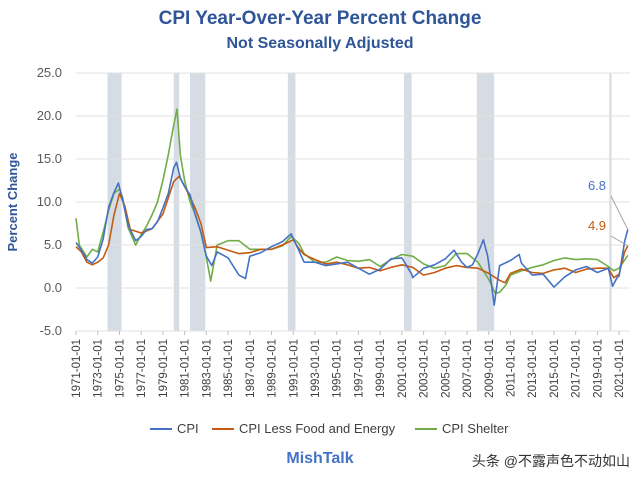 The image size is (640, 483). What do you see at coordinates (555, 368) in the screenshot?
I see `x-tick-label: 2015-01-01` at bounding box center [555, 368].